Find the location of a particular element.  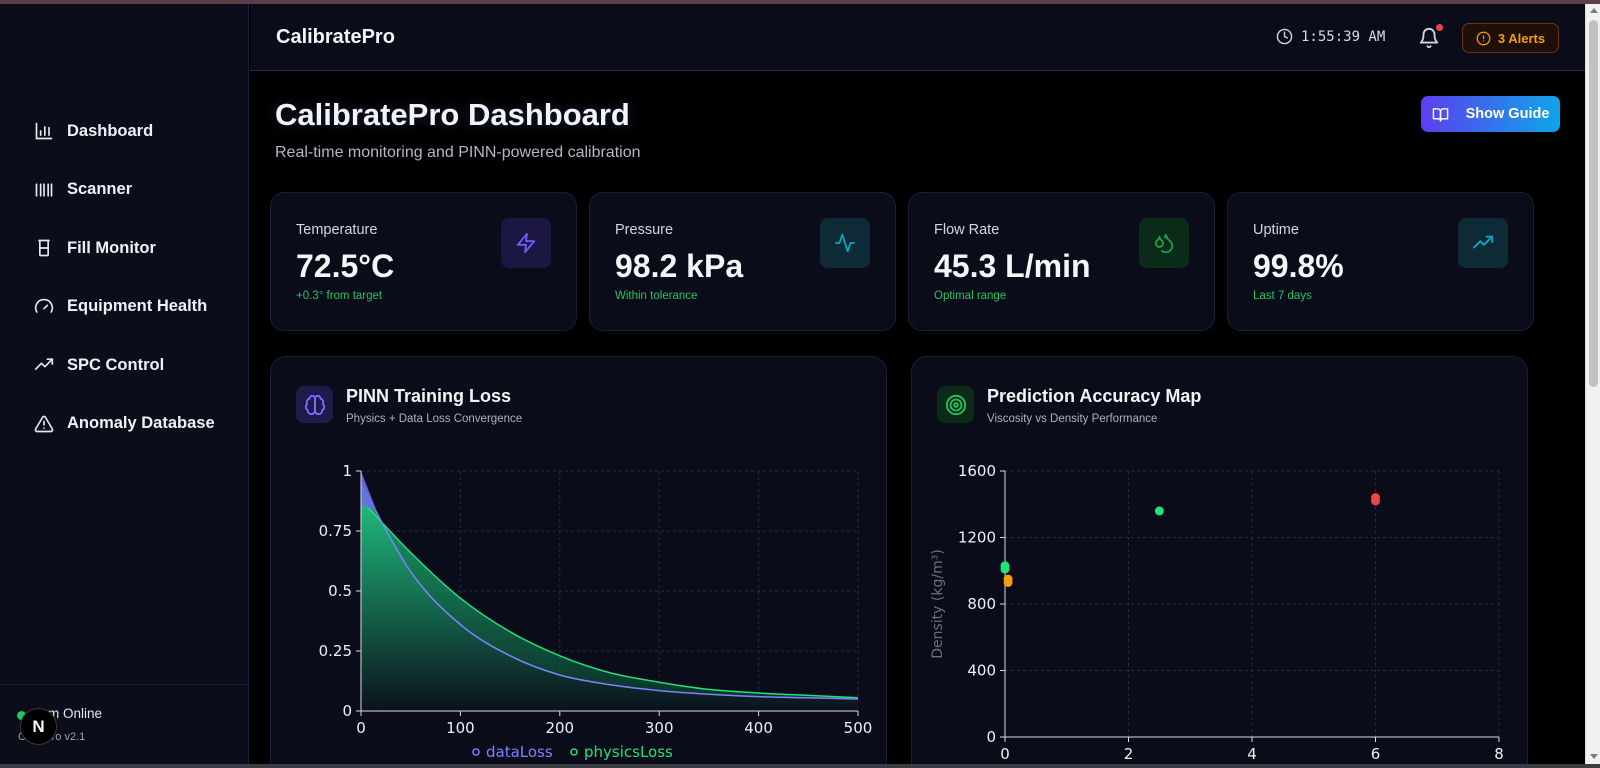

data-loss-line is located at coordinates (609, 591).